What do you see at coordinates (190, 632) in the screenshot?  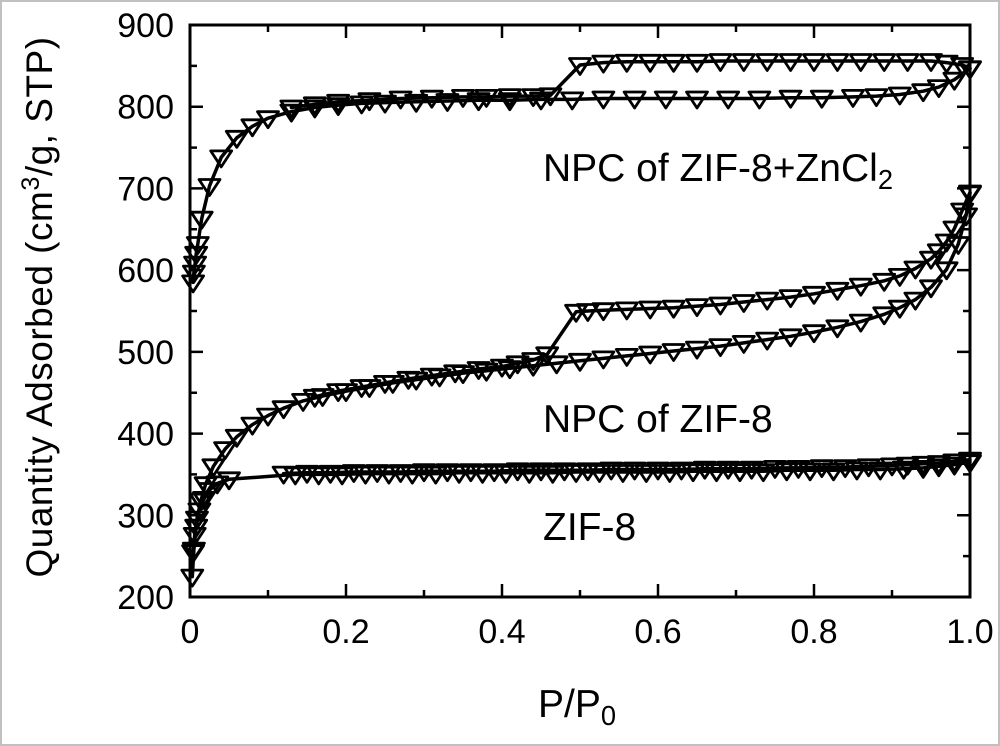 I see `x-tick-label: 0` at bounding box center [190, 632].